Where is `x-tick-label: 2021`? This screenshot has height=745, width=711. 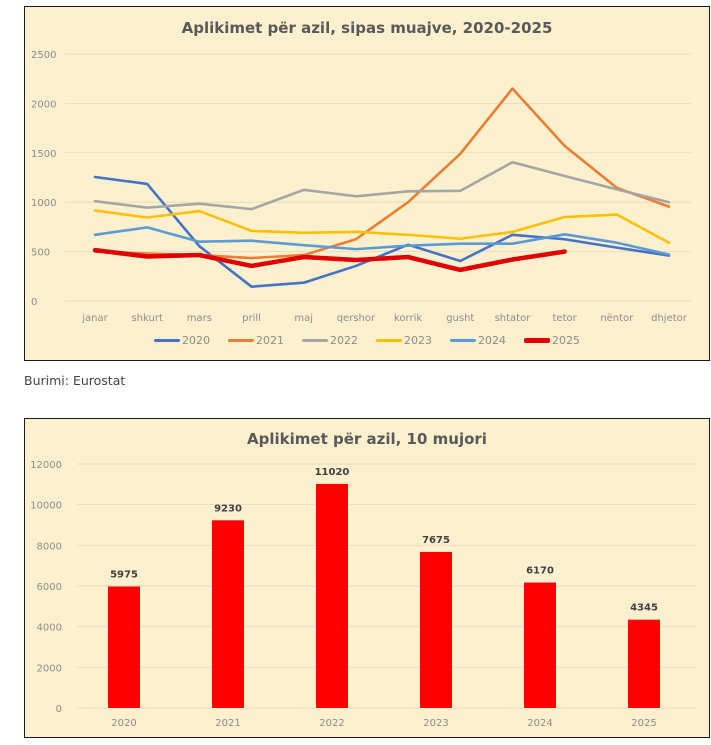 x-tick-label: 2021 is located at coordinates (227, 723).